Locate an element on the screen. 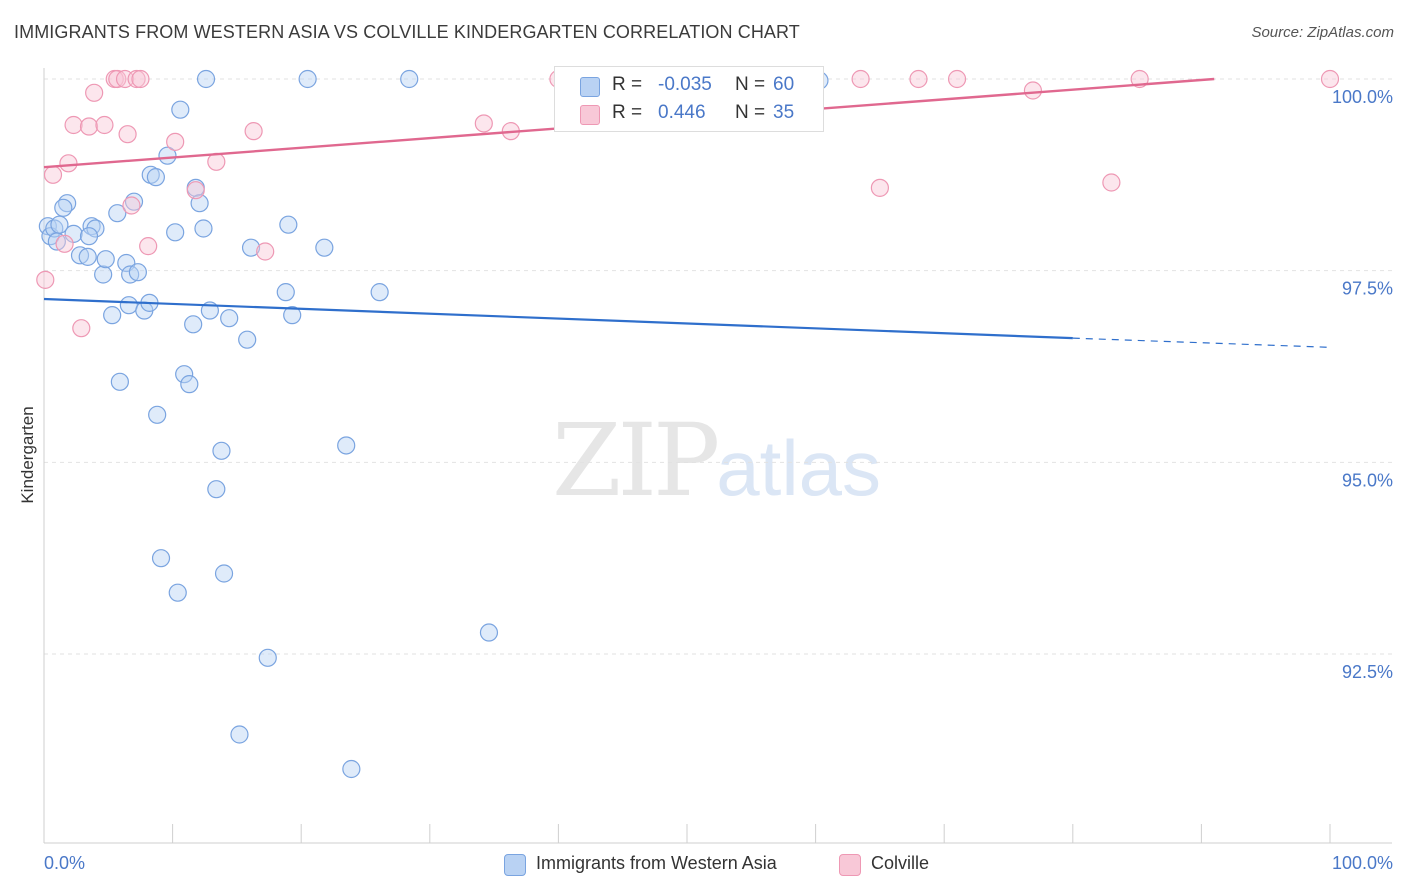  stats-legend: R = -0.035 N = 60 R = 0.446 N = 35 is located at coordinates (689, 99).